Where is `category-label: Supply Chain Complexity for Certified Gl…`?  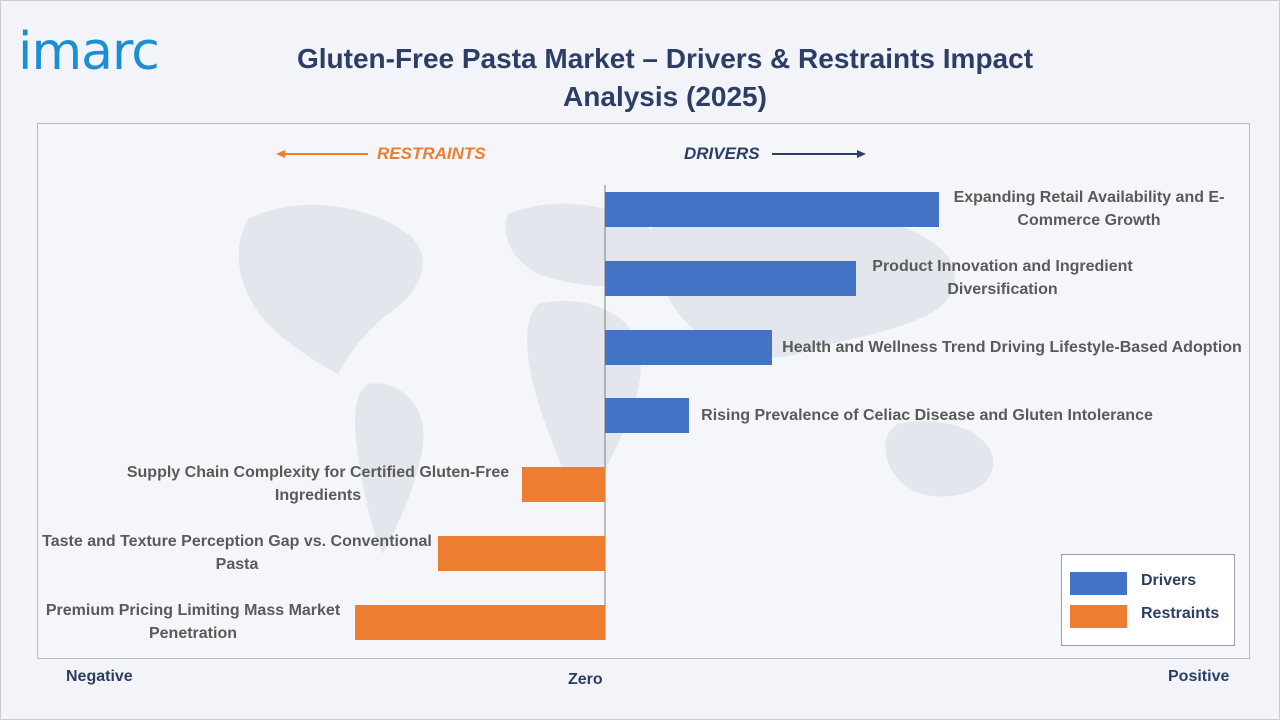
category-label: Supply Chain Complexity for Certified Gl… is located at coordinates (318, 484).